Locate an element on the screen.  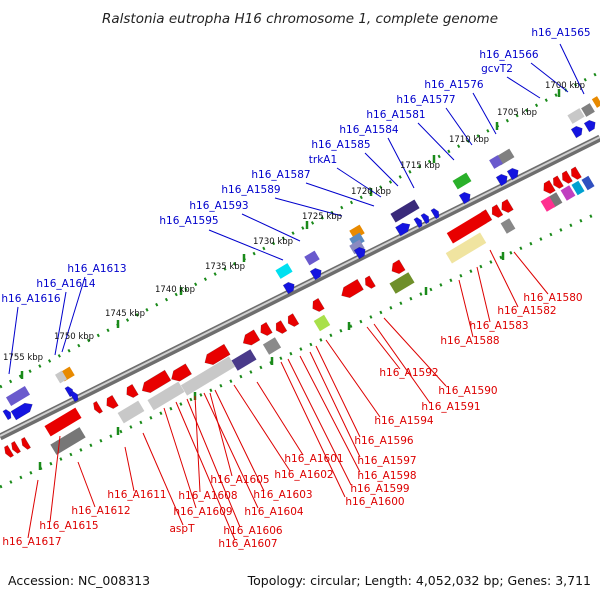
forward-gene-label: h16_A1577 is located at coordinates (425, 100).